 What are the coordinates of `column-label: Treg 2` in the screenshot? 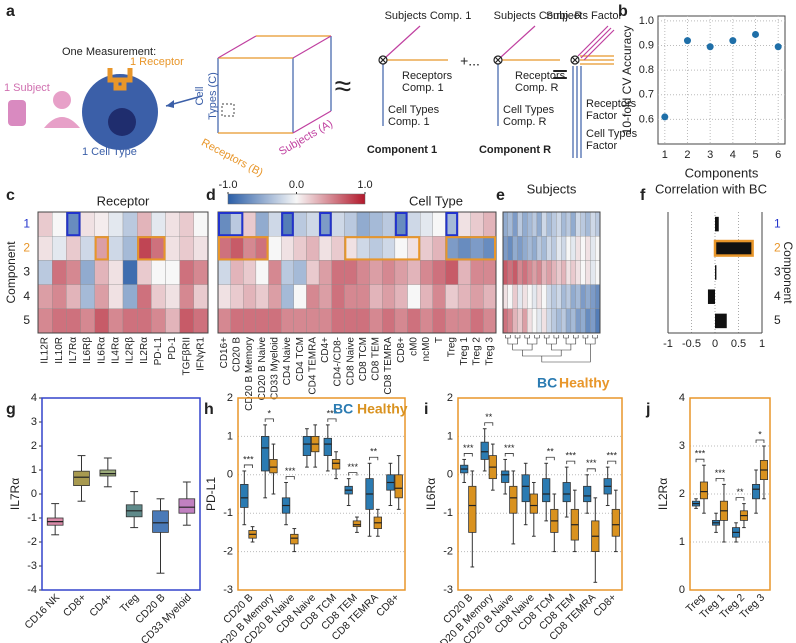 It's located at (477, 351).